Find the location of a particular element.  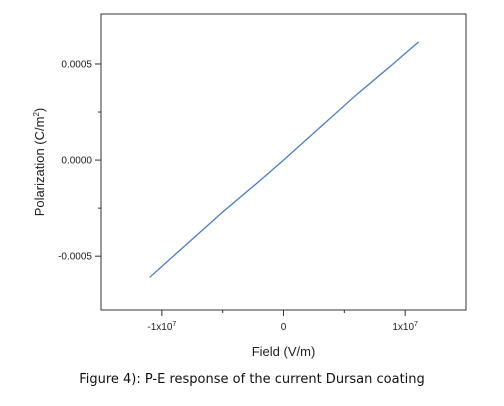

y-axis-title-end: ) is located at coordinates (39, 110).